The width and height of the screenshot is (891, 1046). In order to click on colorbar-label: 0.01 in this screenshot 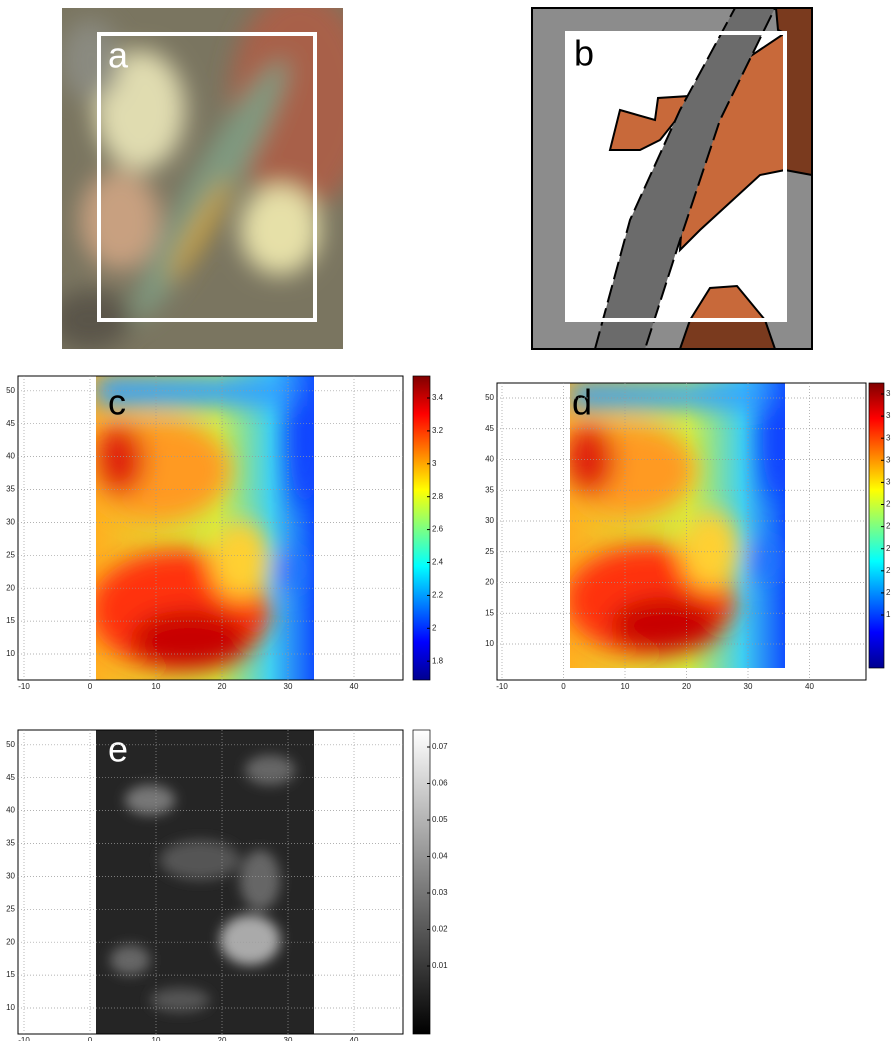, I will do `click(440, 965)`.